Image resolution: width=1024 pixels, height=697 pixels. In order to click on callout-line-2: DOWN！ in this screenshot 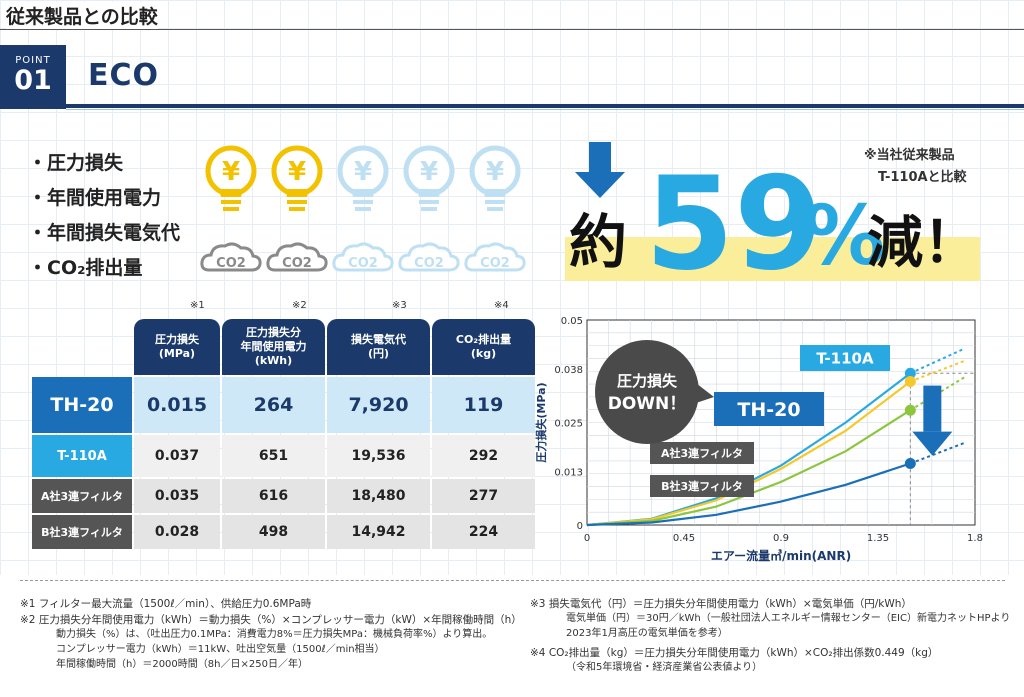, I will do `click(647, 404)`.